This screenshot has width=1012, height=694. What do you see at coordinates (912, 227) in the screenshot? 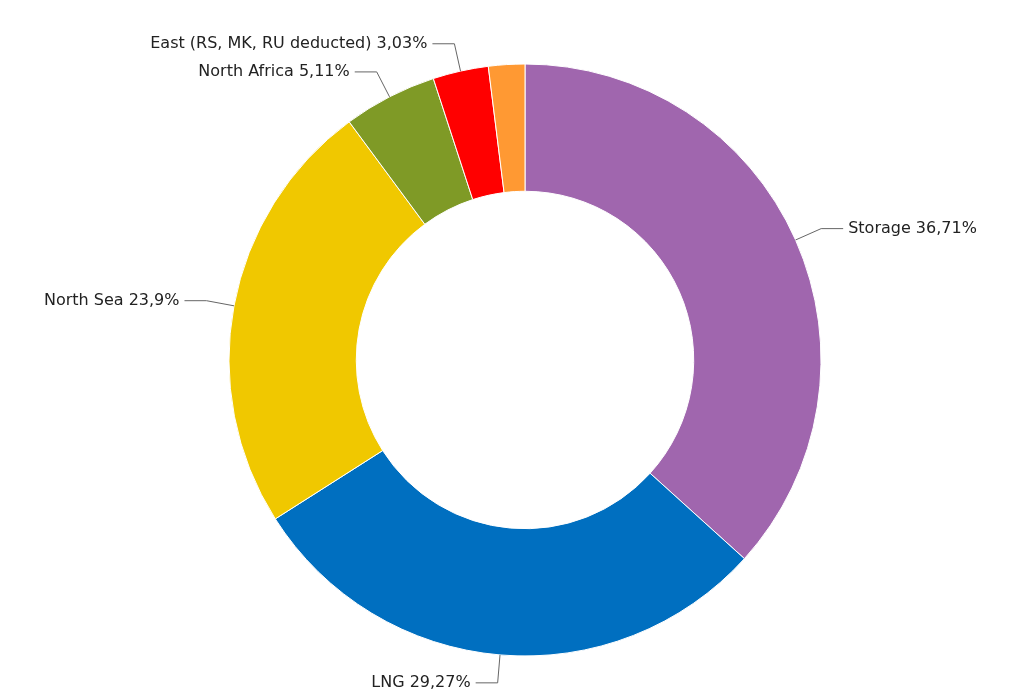
I see `slice-label: Storage 36,71%` at bounding box center [912, 227].